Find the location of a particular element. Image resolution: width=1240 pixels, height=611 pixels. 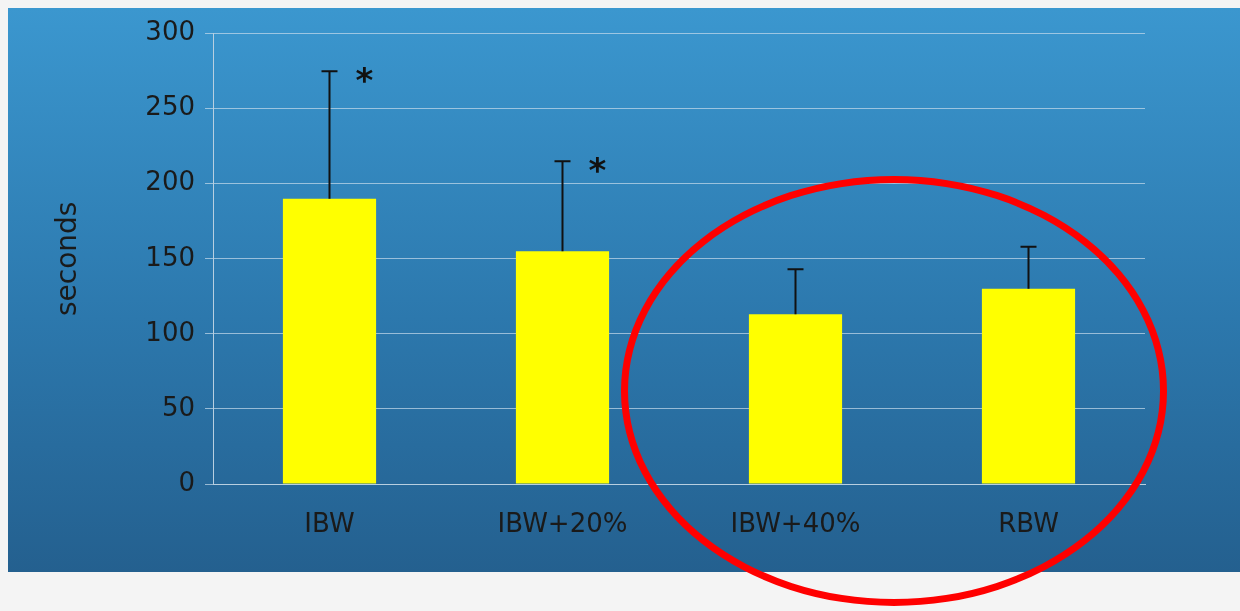

y-tick-label: 100 is located at coordinates (170, 331).